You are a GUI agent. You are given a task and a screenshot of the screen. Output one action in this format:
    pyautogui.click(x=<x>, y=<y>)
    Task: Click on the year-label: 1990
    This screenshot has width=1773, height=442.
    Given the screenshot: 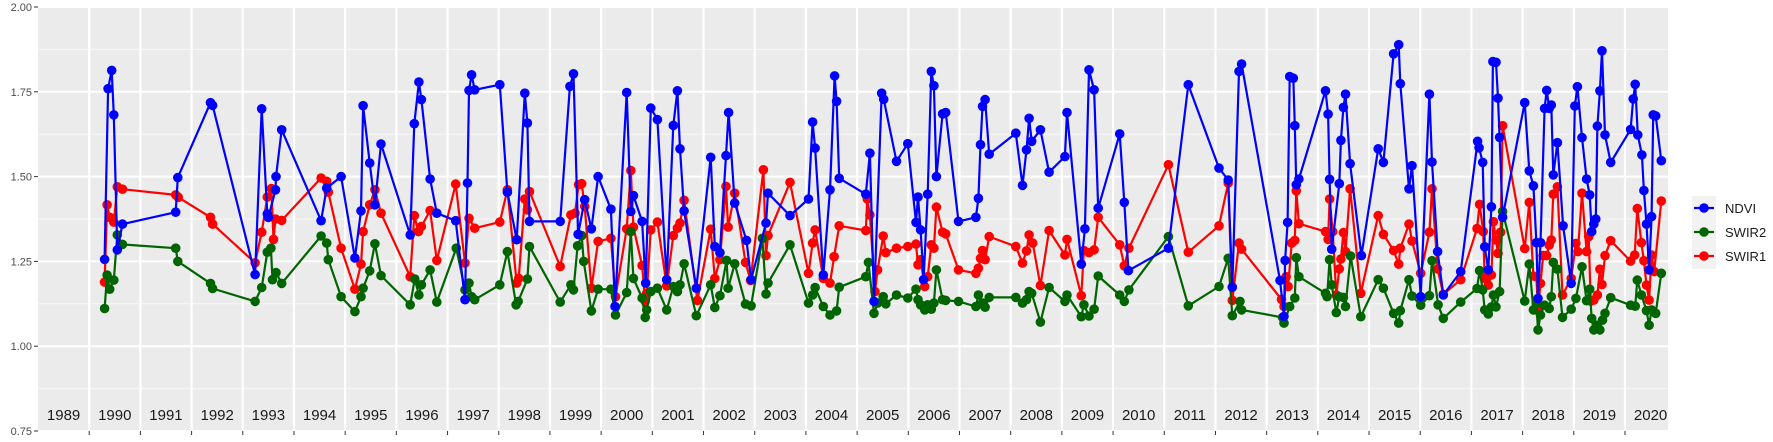 What is the action you would take?
    pyautogui.click(x=114, y=415)
    